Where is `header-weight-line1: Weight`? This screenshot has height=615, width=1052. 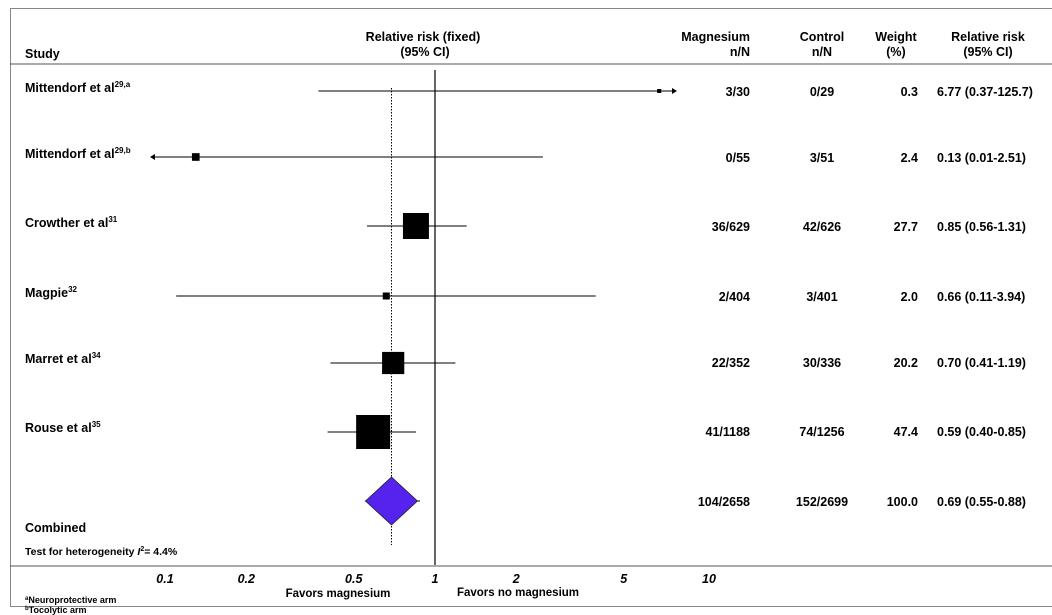 header-weight-line1: Weight is located at coordinates (896, 37).